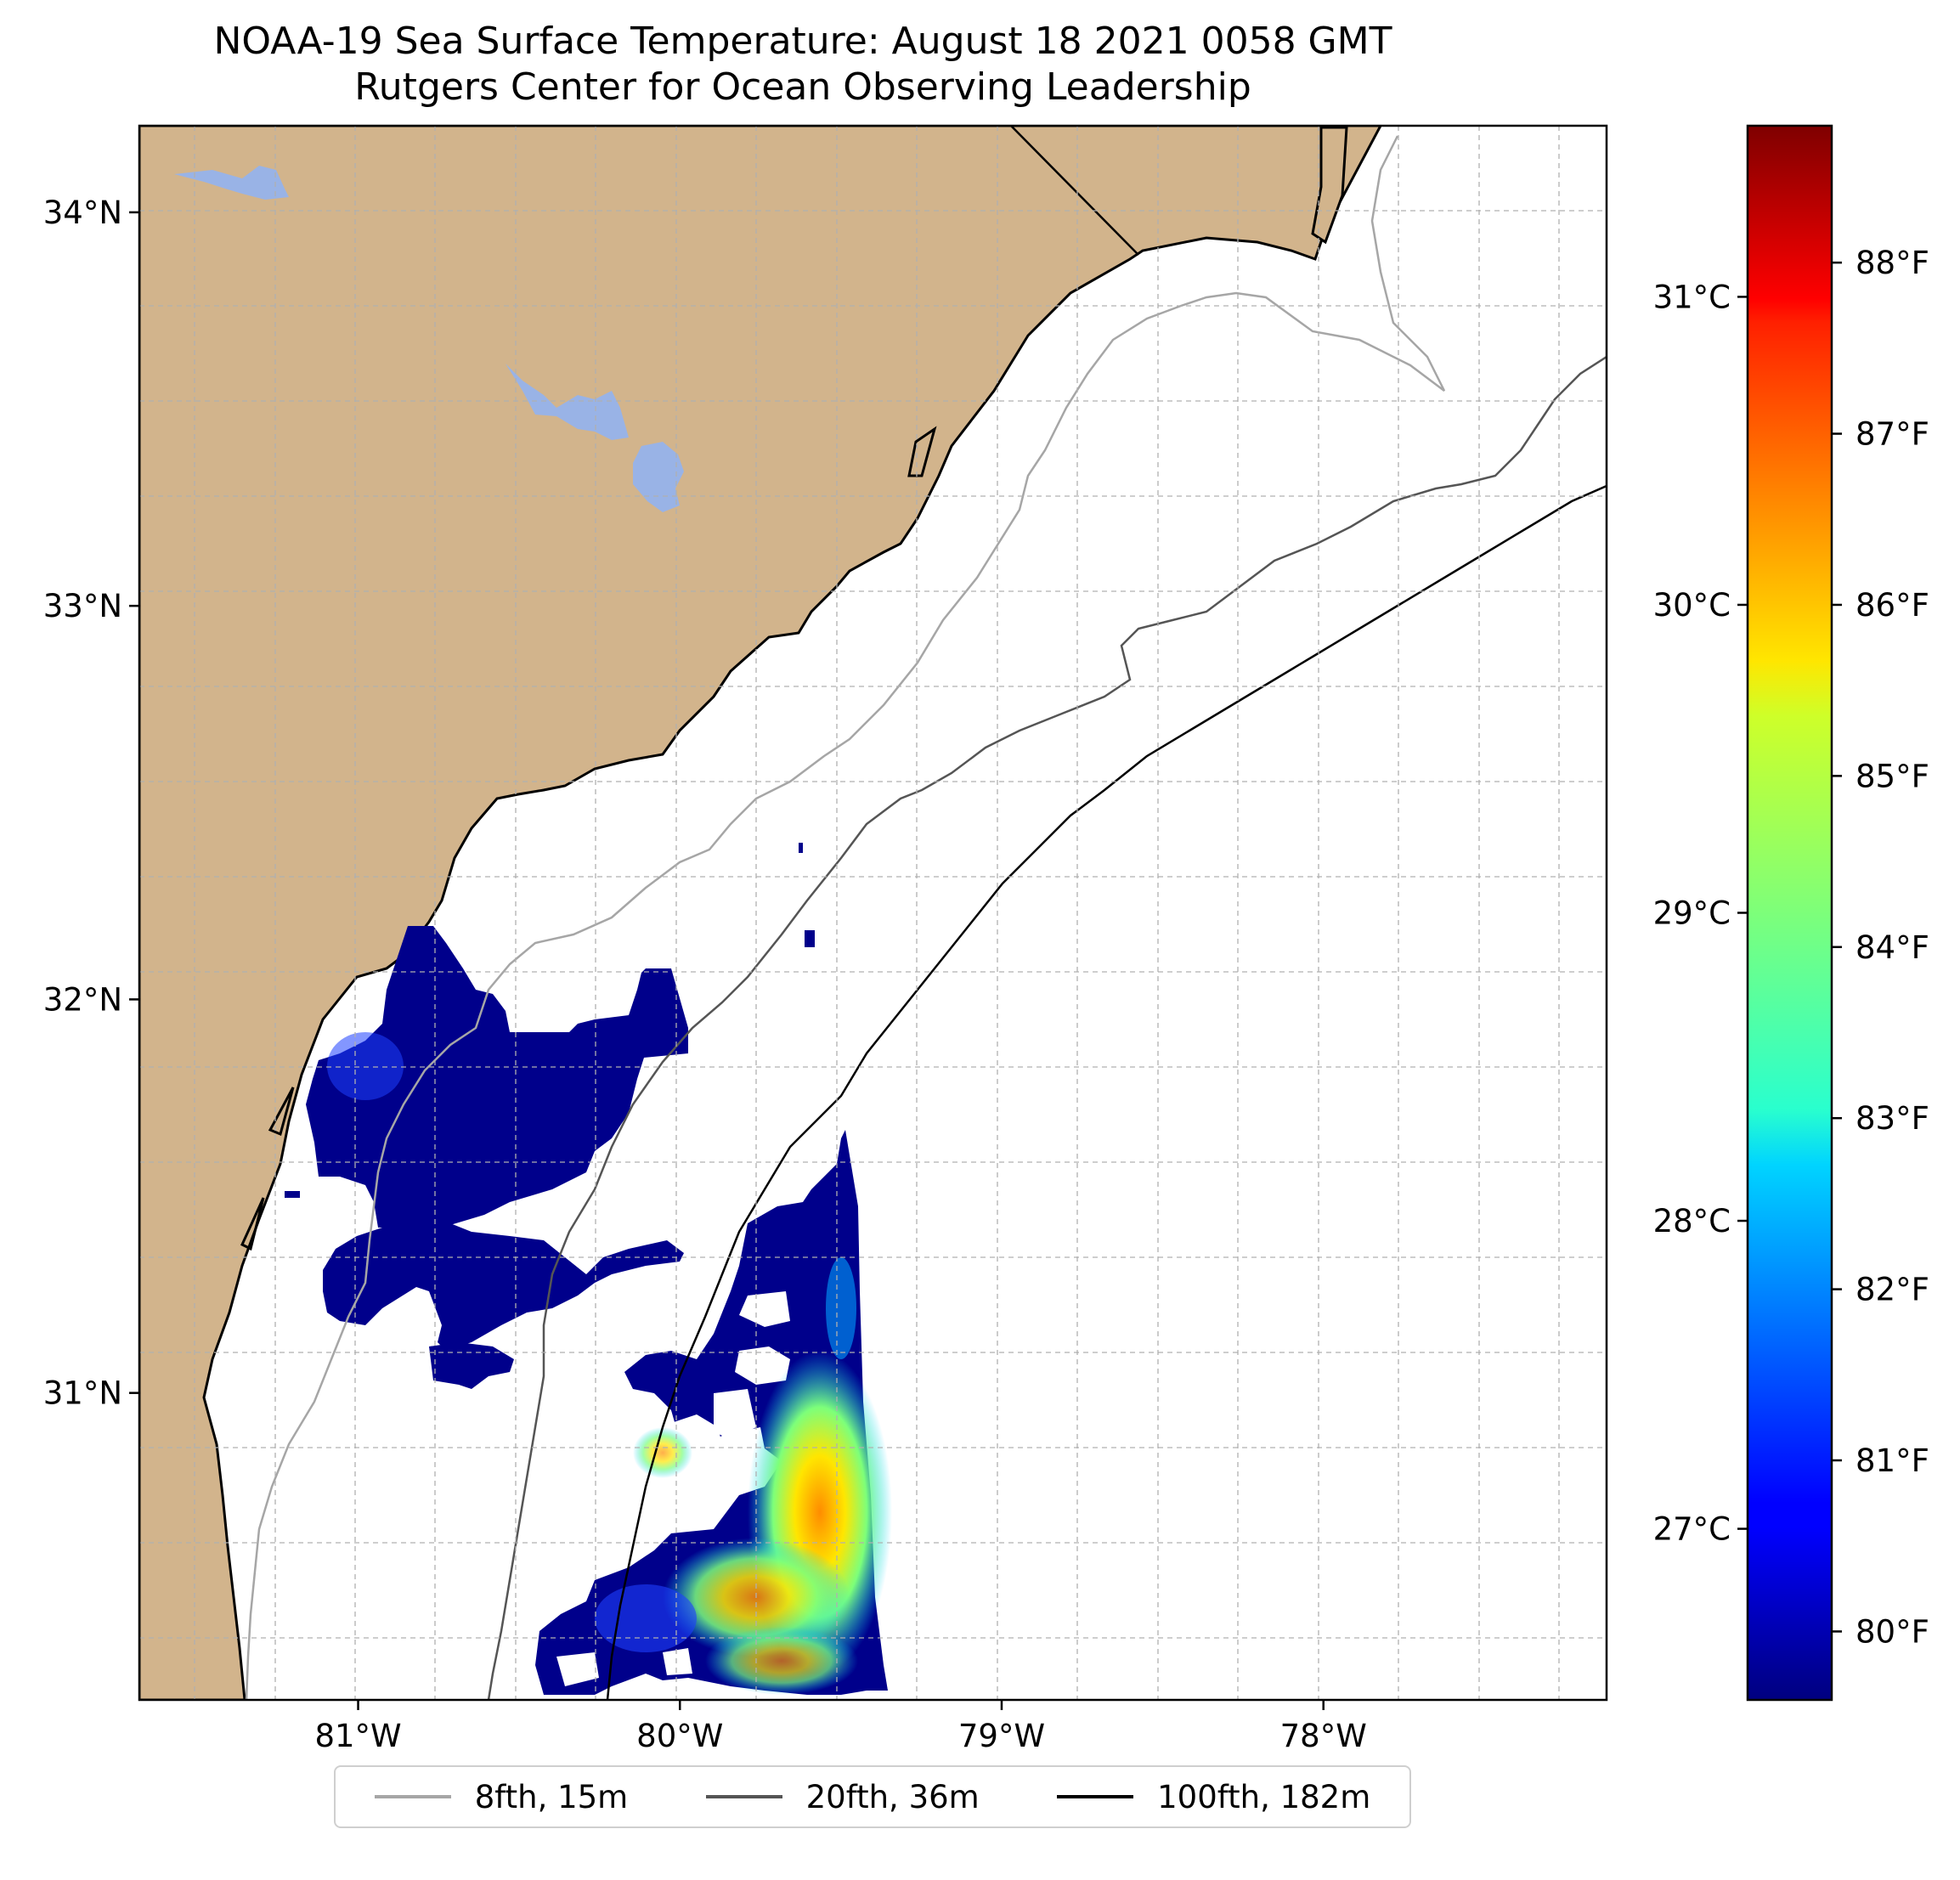 The image size is (1960, 1880). What do you see at coordinates (1692, 297) in the screenshot?
I see `celsius-tick-label: 31°C` at bounding box center [1692, 297].